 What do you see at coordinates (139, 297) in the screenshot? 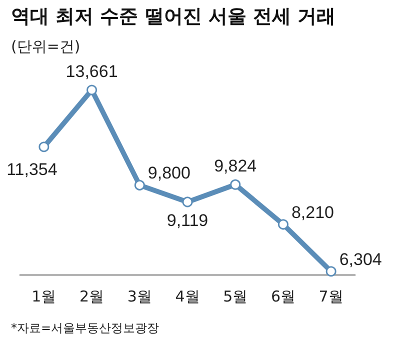
I see `x-tick-label: 3월` at bounding box center [139, 297].